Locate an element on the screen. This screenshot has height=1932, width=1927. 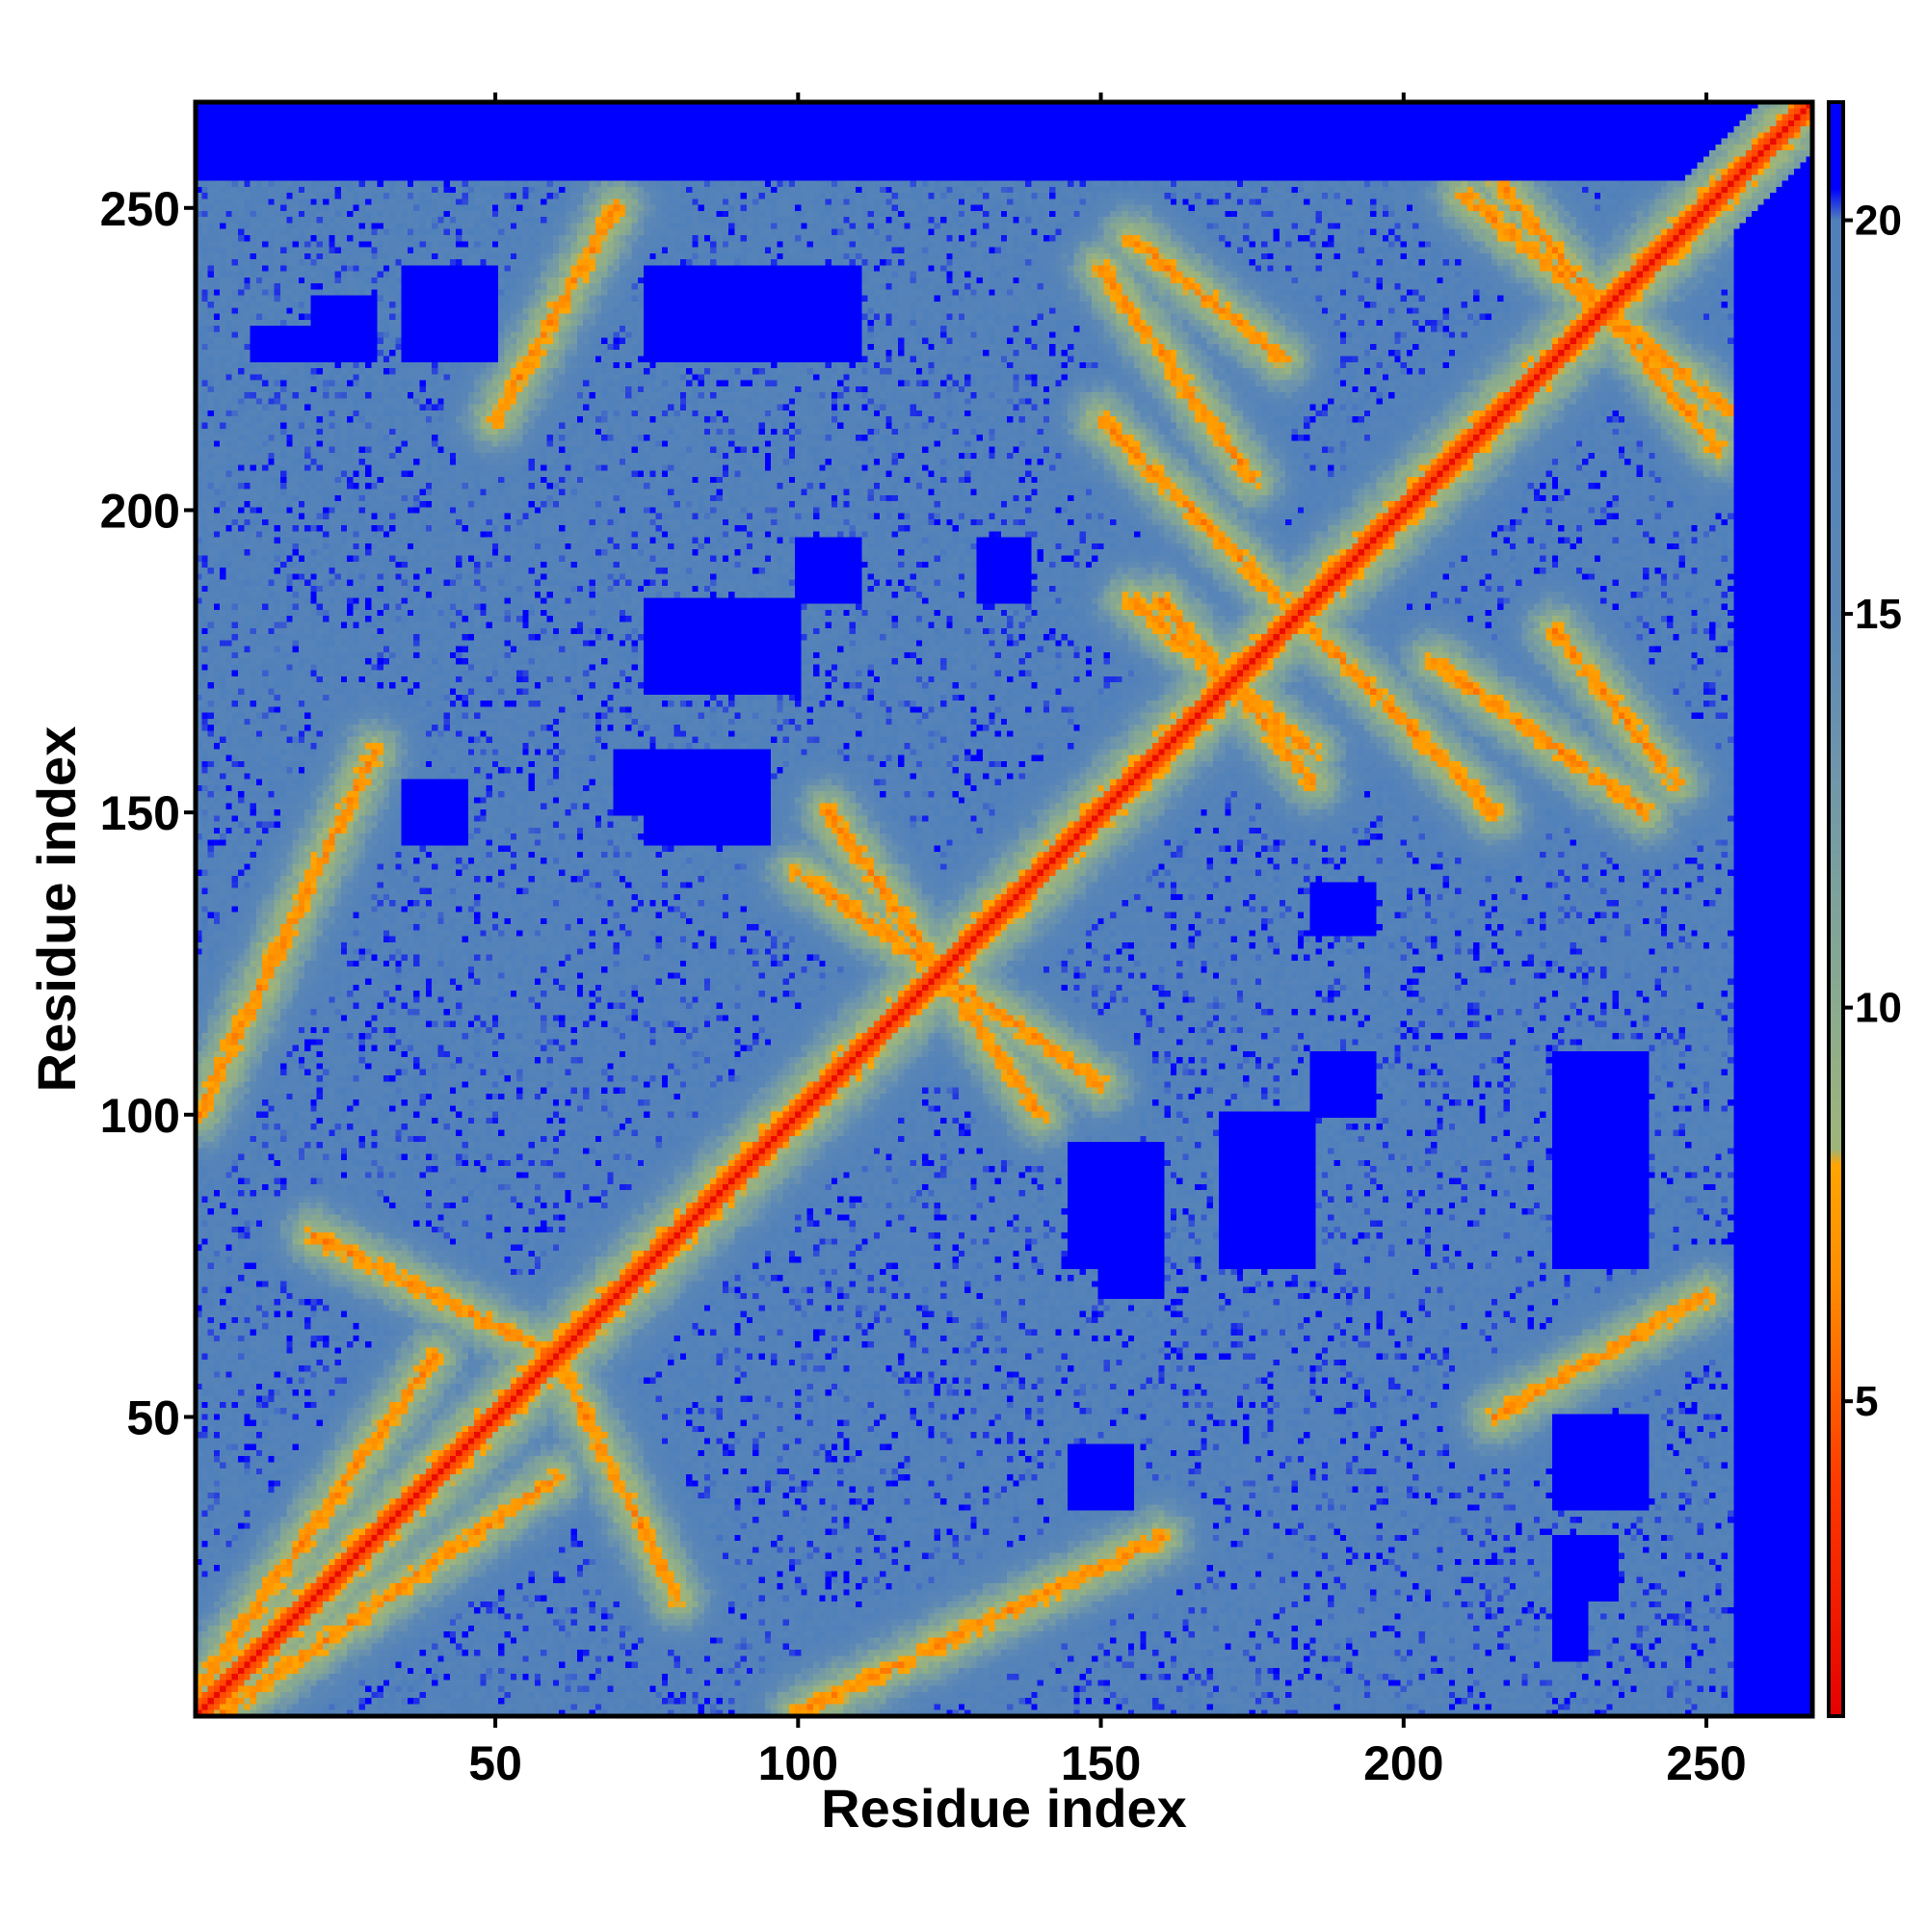
y-tick-label: 200 is located at coordinates (140, 511).